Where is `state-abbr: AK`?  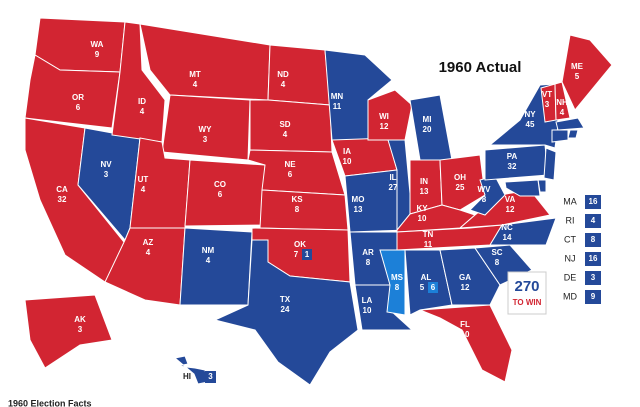 state-abbr: AK is located at coordinates (80, 319).